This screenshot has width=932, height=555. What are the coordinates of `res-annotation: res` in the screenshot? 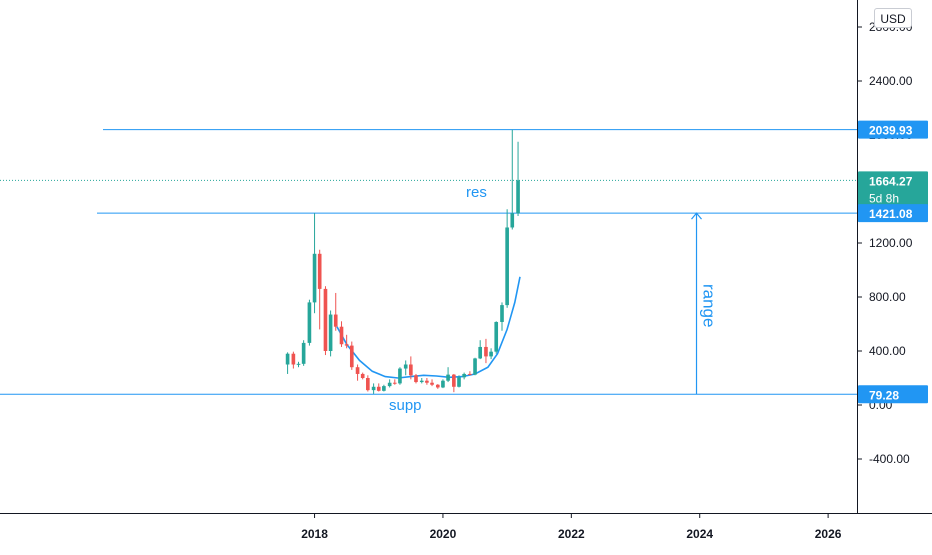 It's located at (476, 192).